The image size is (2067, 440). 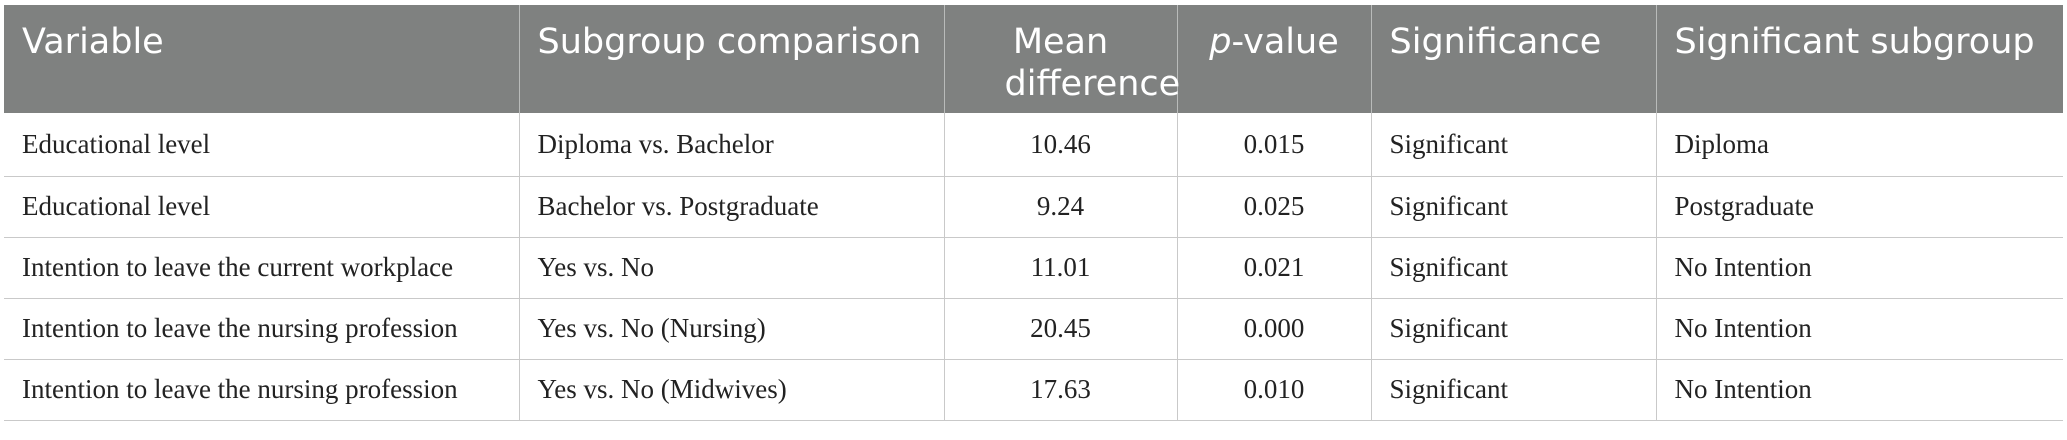 What do you see at coordinates (1060, 268) in the screenshot?
I see `cell-mean-difference: 11.01` at bounding box center [1060, 268].